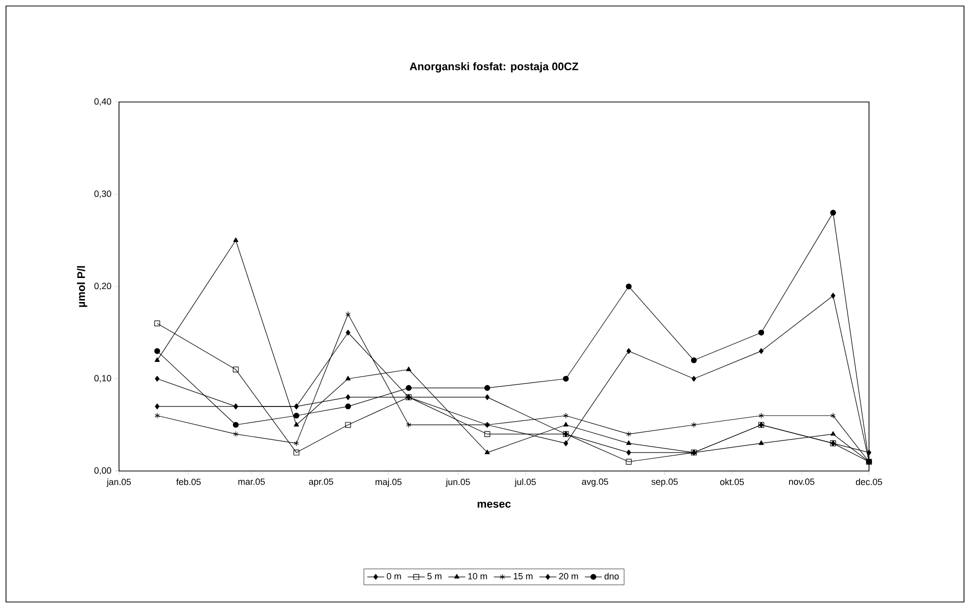 Image resolution: width=970 pixels, height=608 pixels. What do you see at coordinates (393, 576) in the screenshot?
I see `legend-label: 0 m` at bounding box center [393, 576].